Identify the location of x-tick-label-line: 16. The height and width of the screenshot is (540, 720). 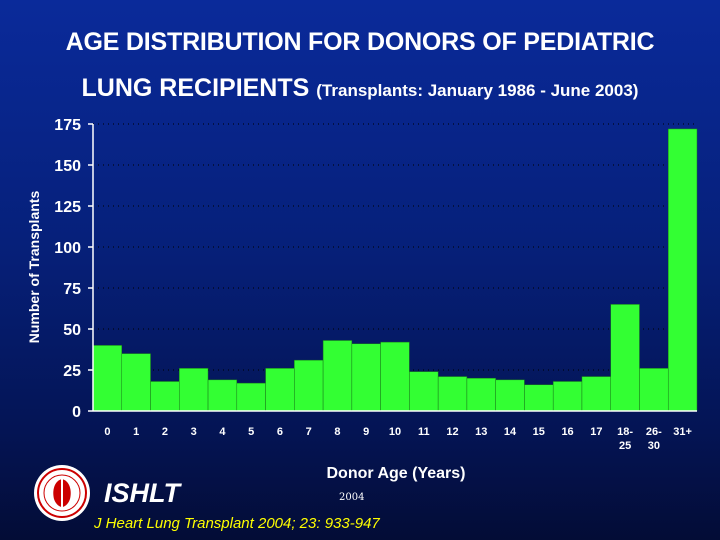
(567, 432).